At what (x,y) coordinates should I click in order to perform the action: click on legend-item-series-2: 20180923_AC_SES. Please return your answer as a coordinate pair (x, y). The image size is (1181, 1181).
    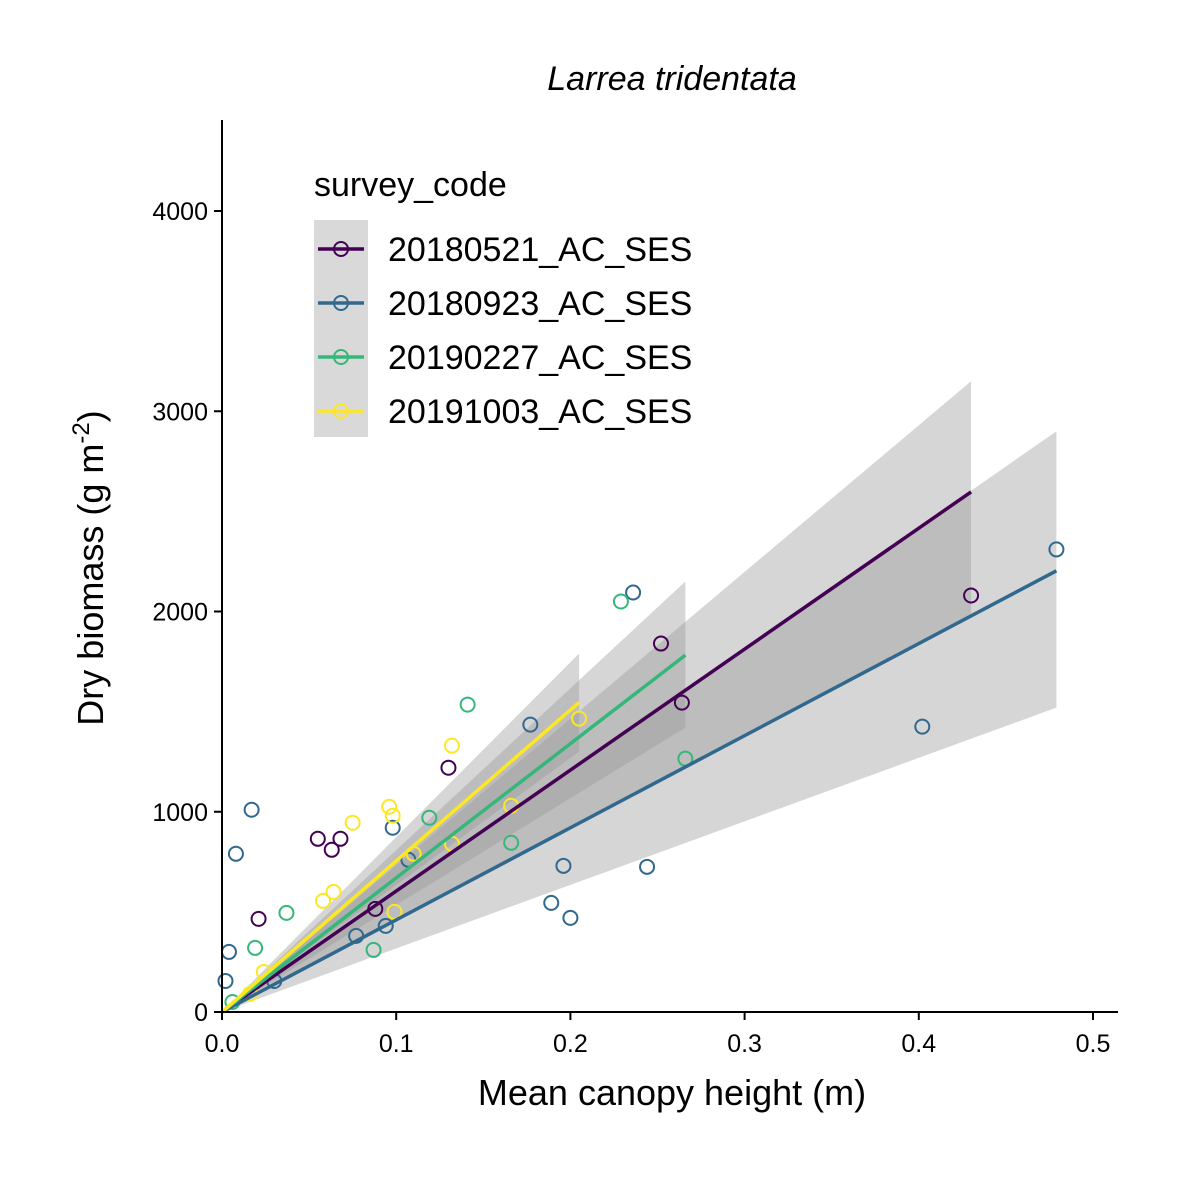
    Looking at the image, I should click on (505, 304).